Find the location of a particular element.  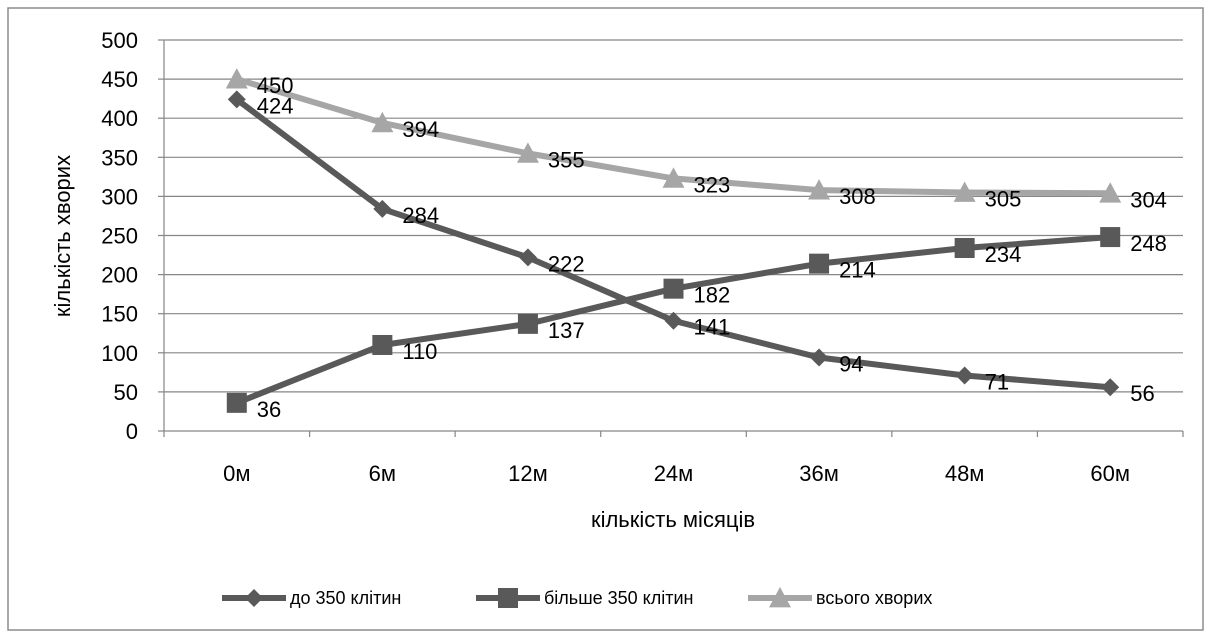

x-tick-label: 60м is located at coordinates (1110, 473).